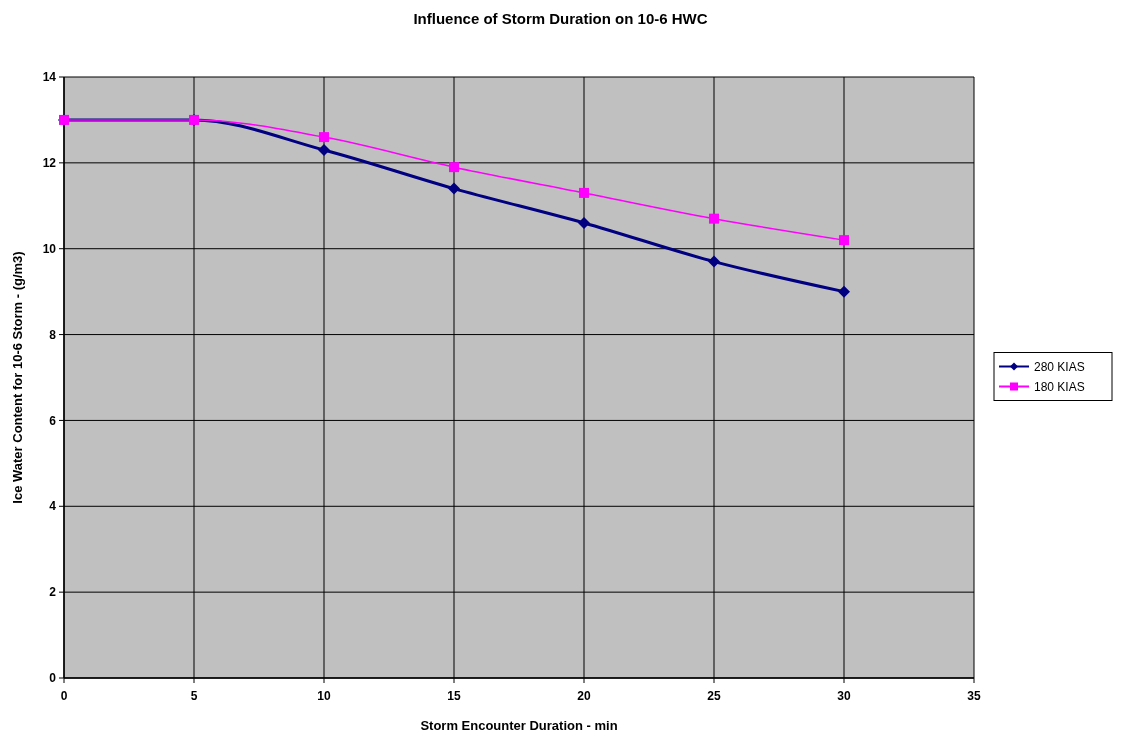  What do you see at coordinates (974, 696) in the screenshot?
I see `x-tick-label: 35` at bounding box center [974, 696].